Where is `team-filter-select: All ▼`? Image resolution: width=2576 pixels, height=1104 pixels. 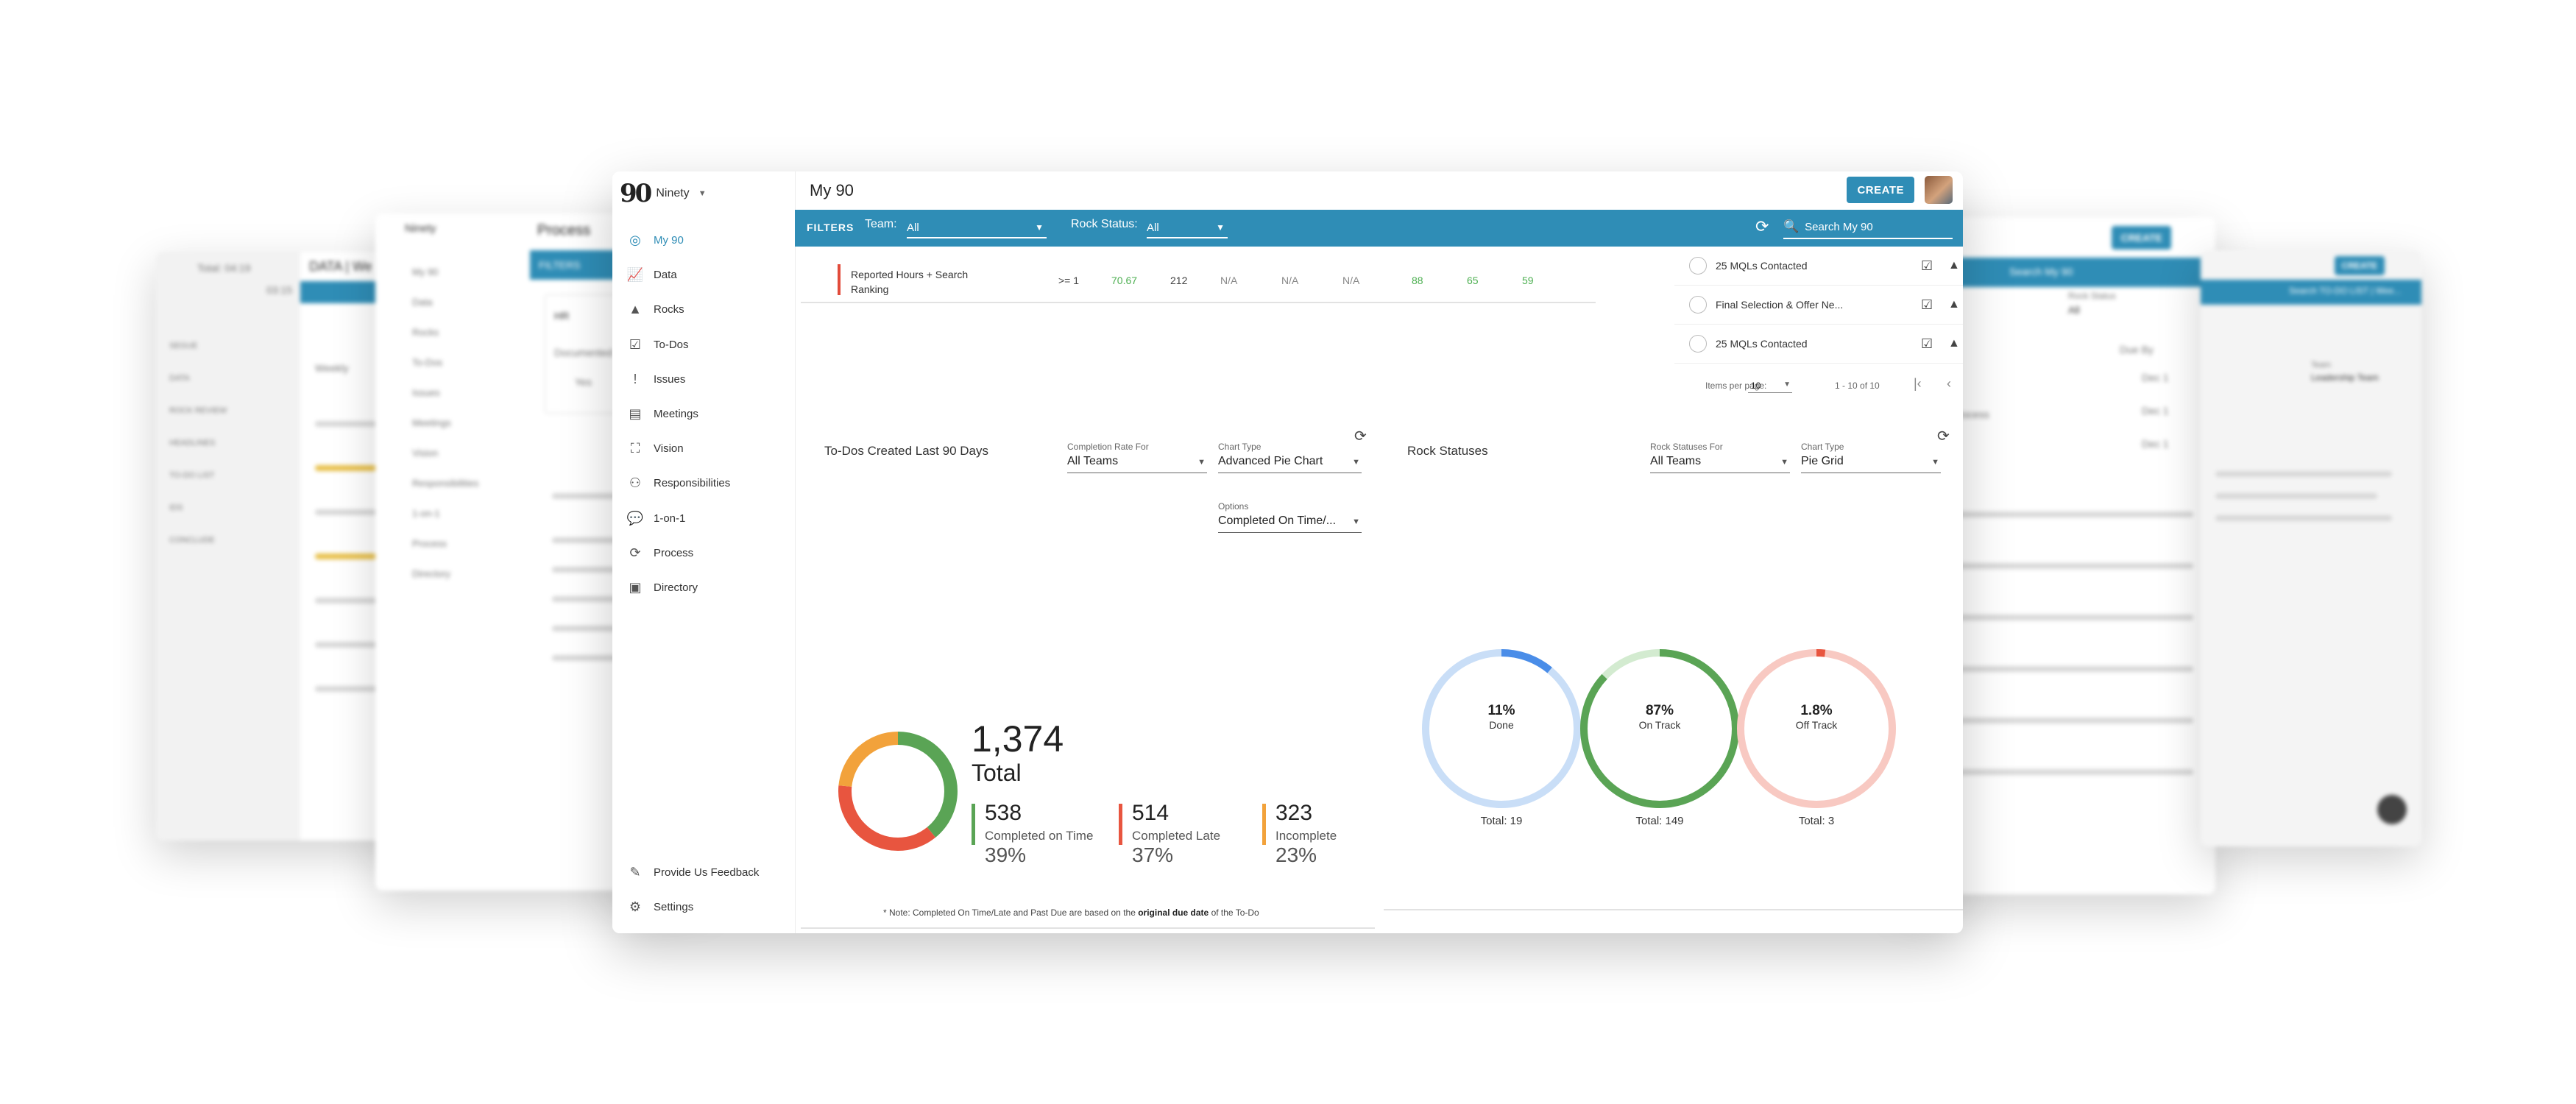
team-filter-select: All ▼ is located at coordinates (977, 228).